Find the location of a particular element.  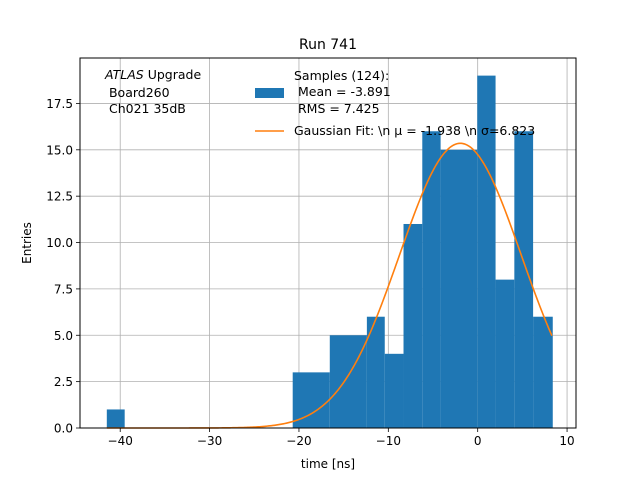

y-tick-label: 5.0 is located at coordinates (63, 336).